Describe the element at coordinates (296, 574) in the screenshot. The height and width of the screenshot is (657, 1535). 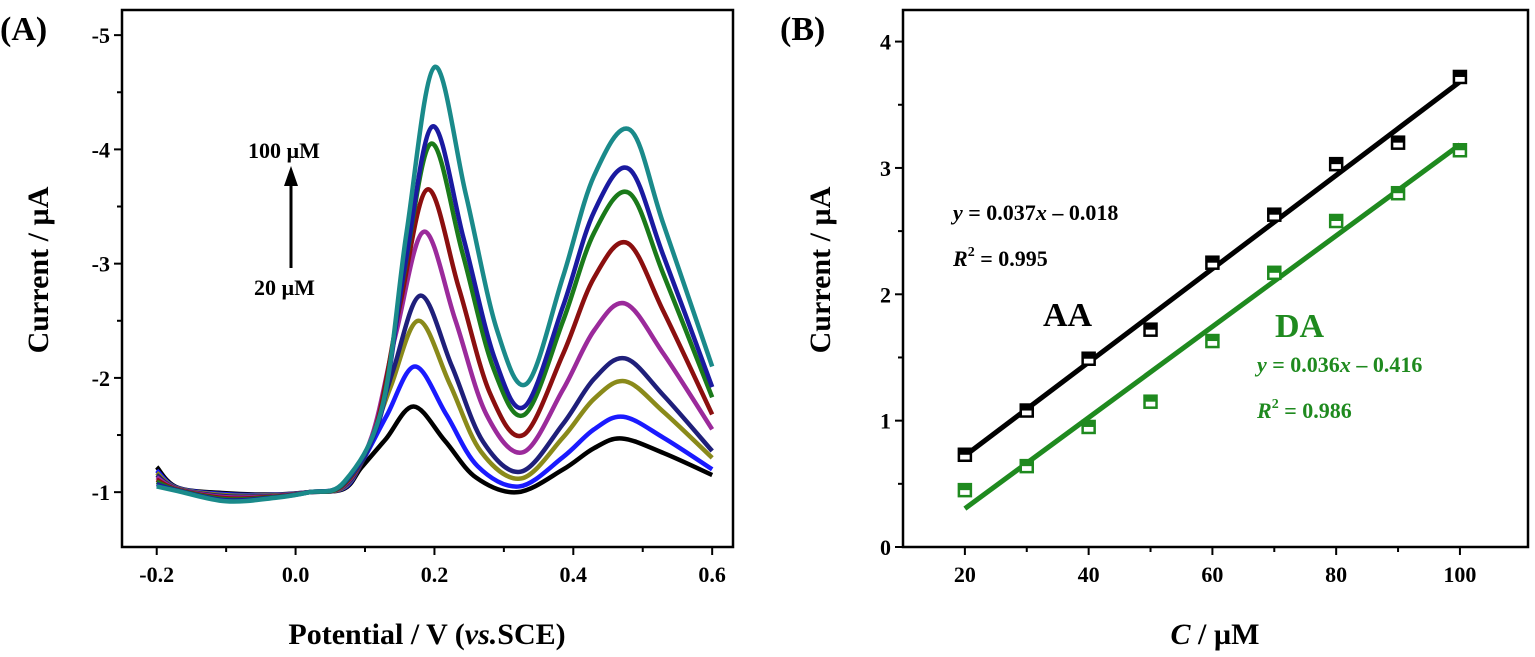
I see `x-tick-label: 0.0` at that location.